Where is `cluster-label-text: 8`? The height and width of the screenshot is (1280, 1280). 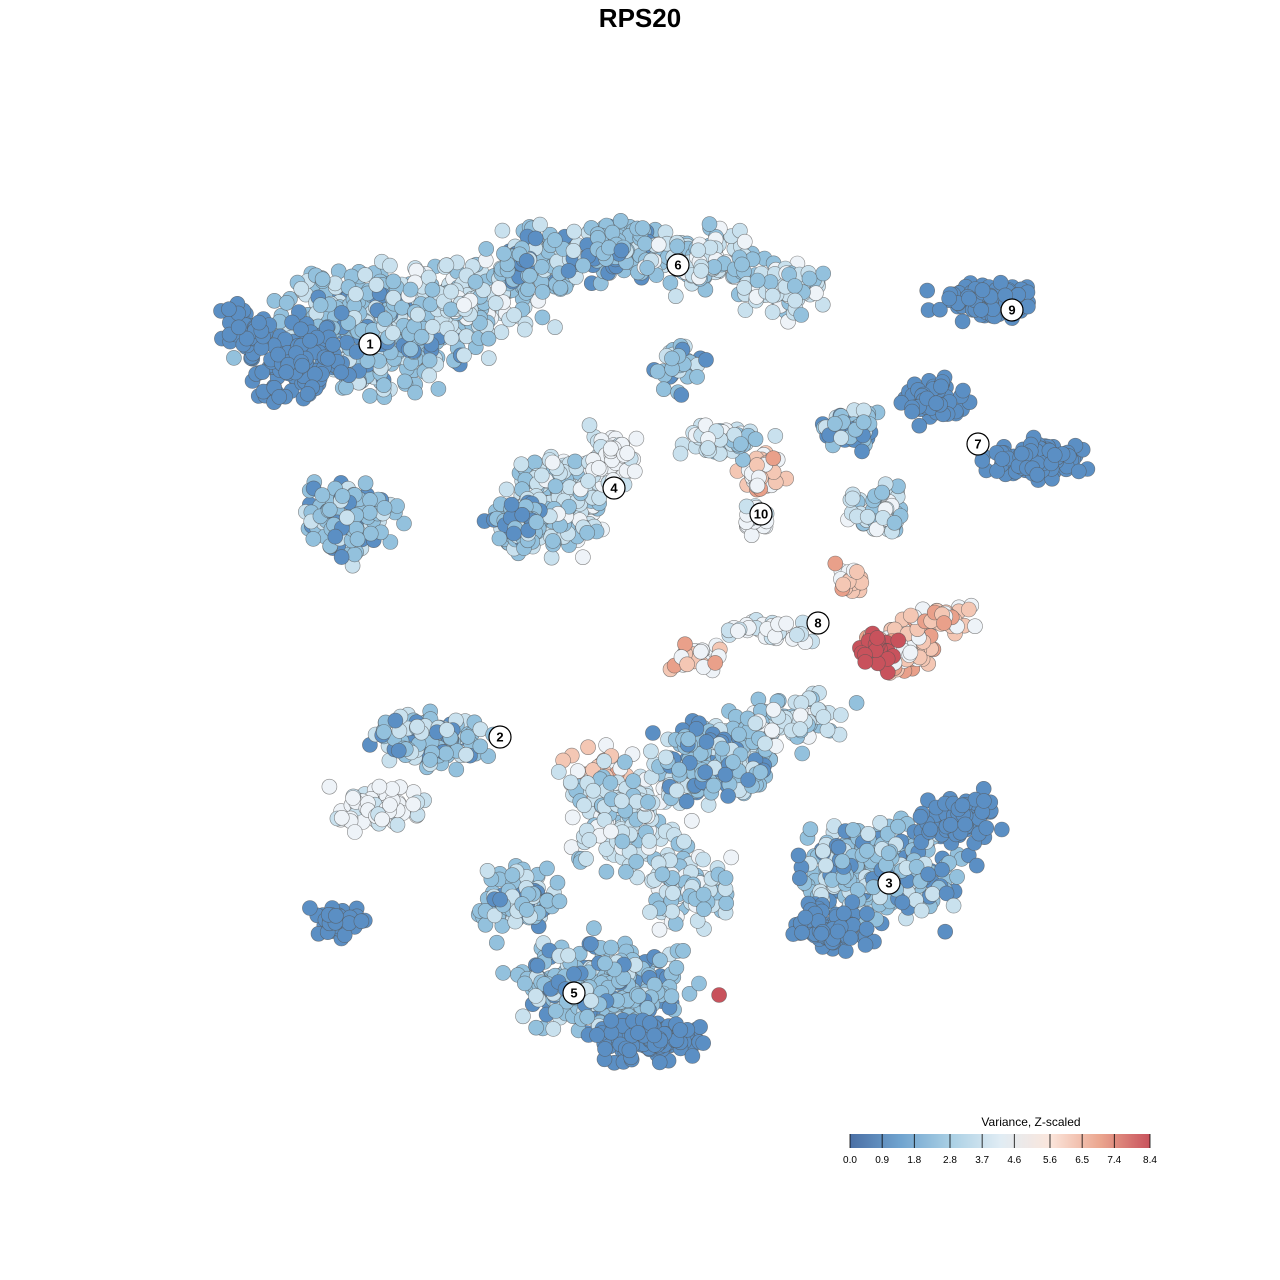 cluster-label-text: 8 is located at coordinates (817, 623).